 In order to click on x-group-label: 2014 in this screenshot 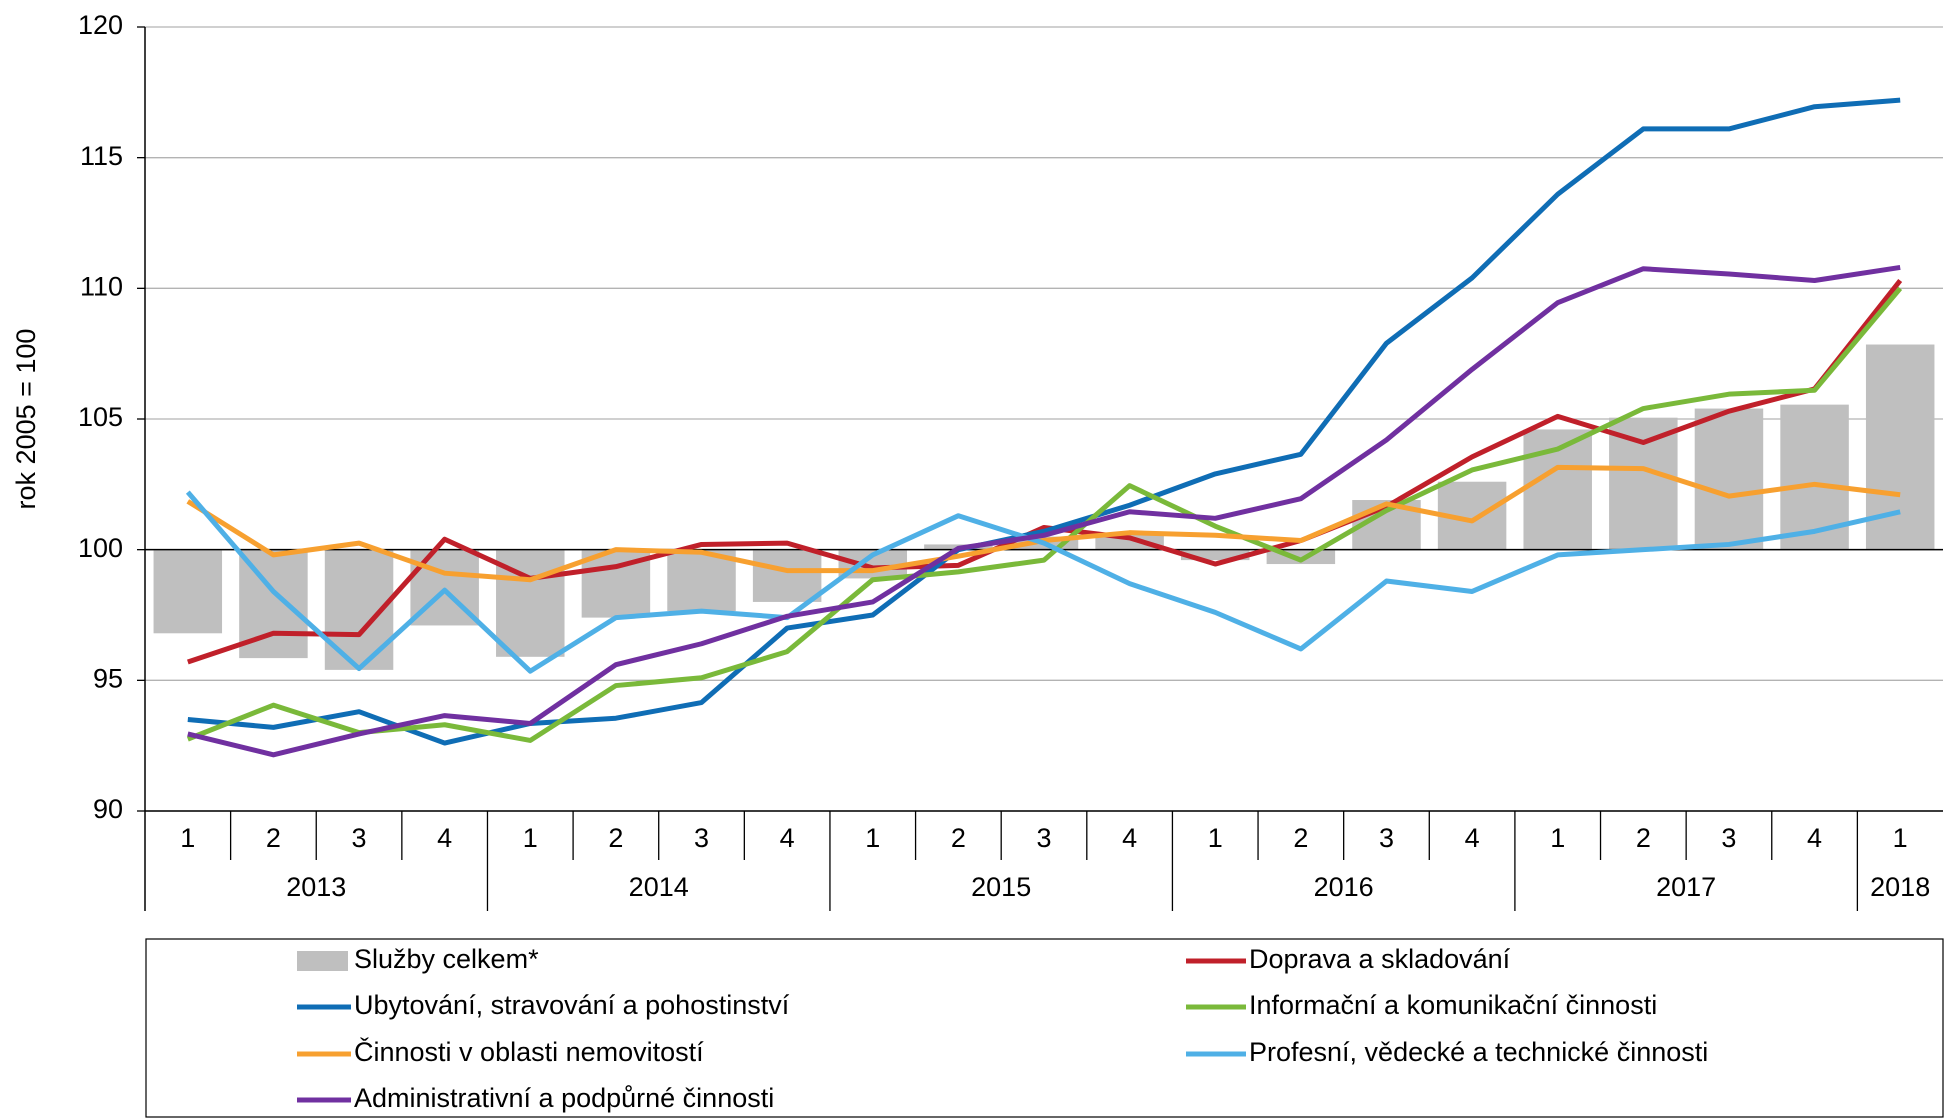, I will do `click(659, 887)`.